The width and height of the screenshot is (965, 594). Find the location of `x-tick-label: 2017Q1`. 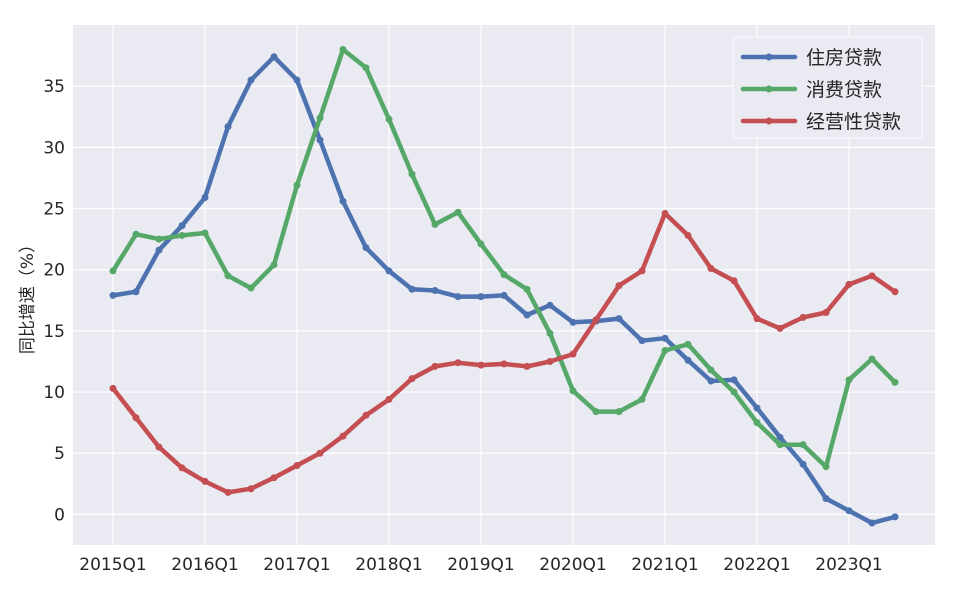

x-tick-label: 2017Q1 is located at coordinates (296, 565).